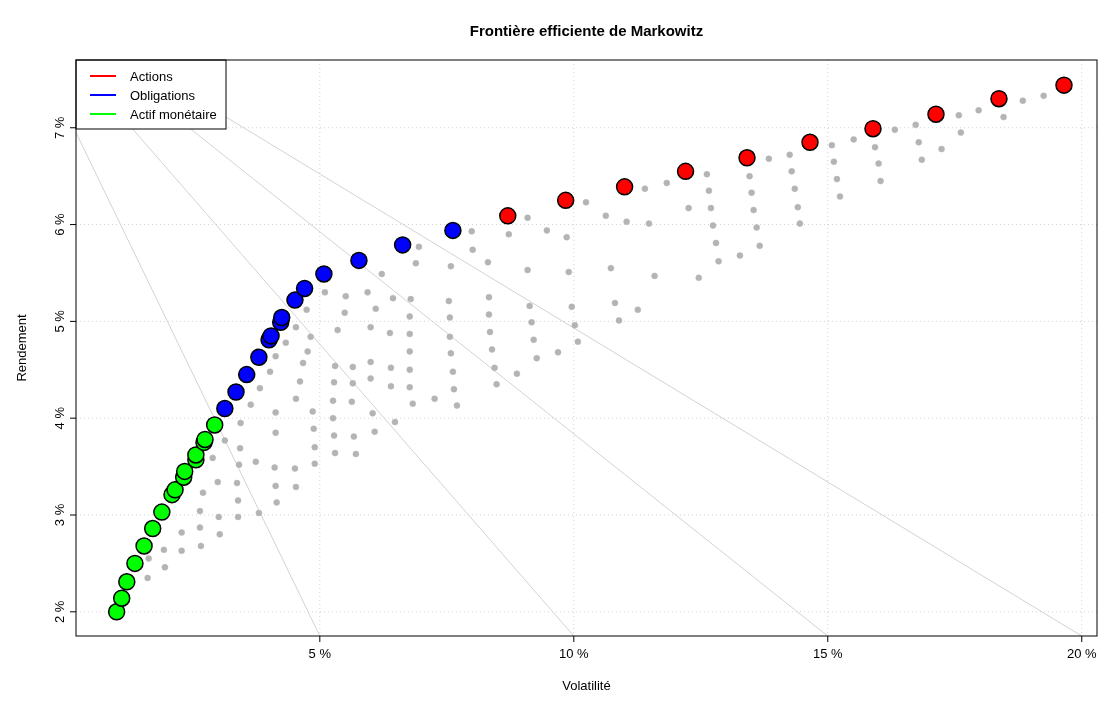 The image size is (1107, 706). Describe the element at coordinates (586, 685) in the screenshot. I see `x-axis-title: Volatilité` at that location.